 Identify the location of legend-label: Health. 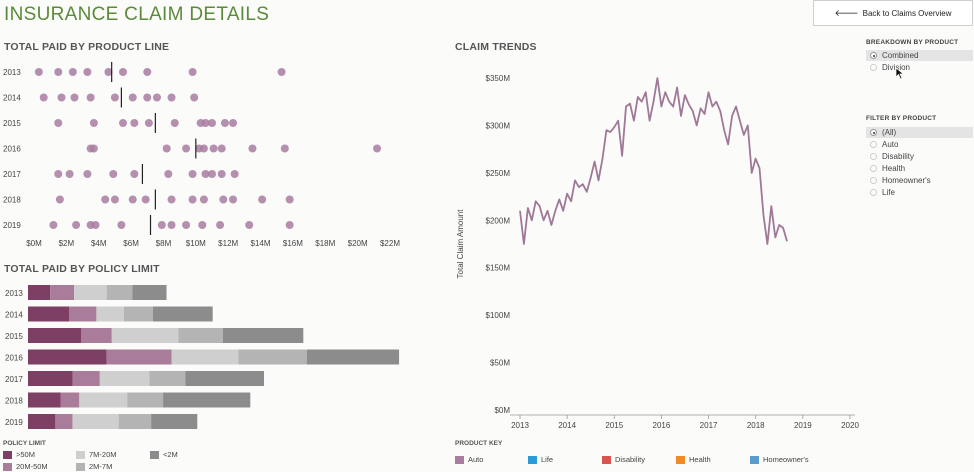
(700, 459).